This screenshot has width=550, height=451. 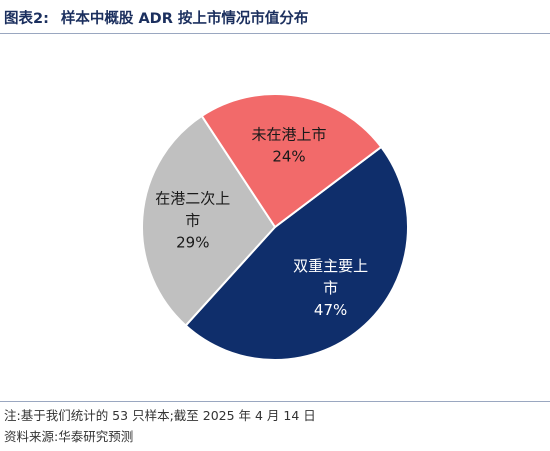 I want to click on bottom-rule, so click(x=275, y=401).